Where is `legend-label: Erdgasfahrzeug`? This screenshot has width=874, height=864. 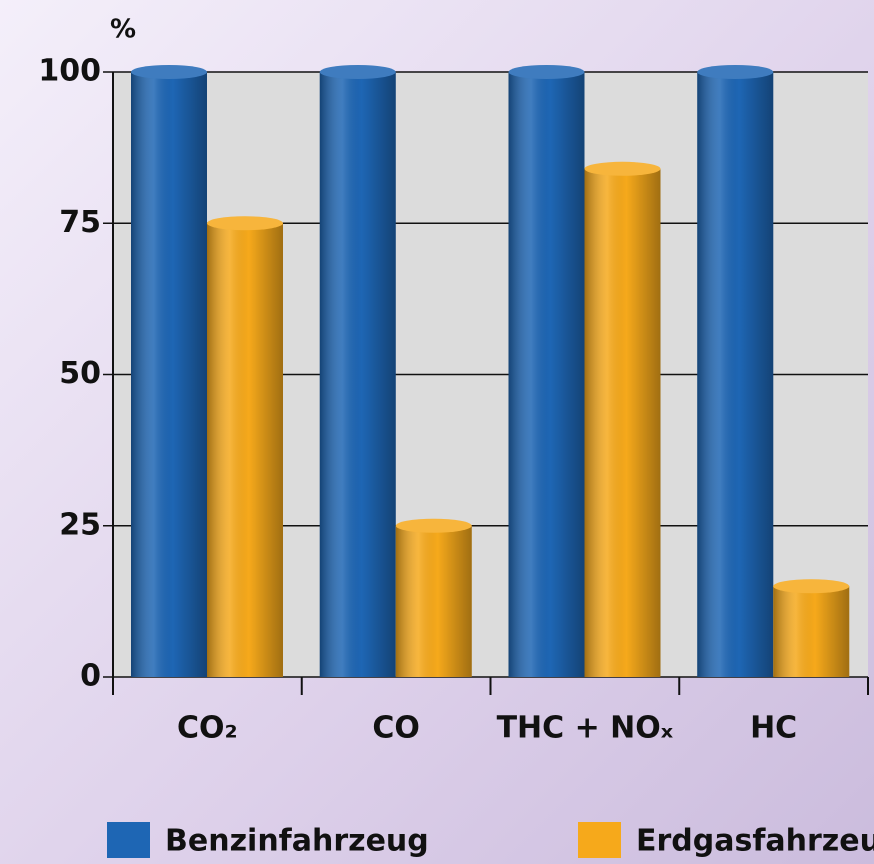 legend-label: Erdgasfahrzeug is located at coordinates (755, 841).